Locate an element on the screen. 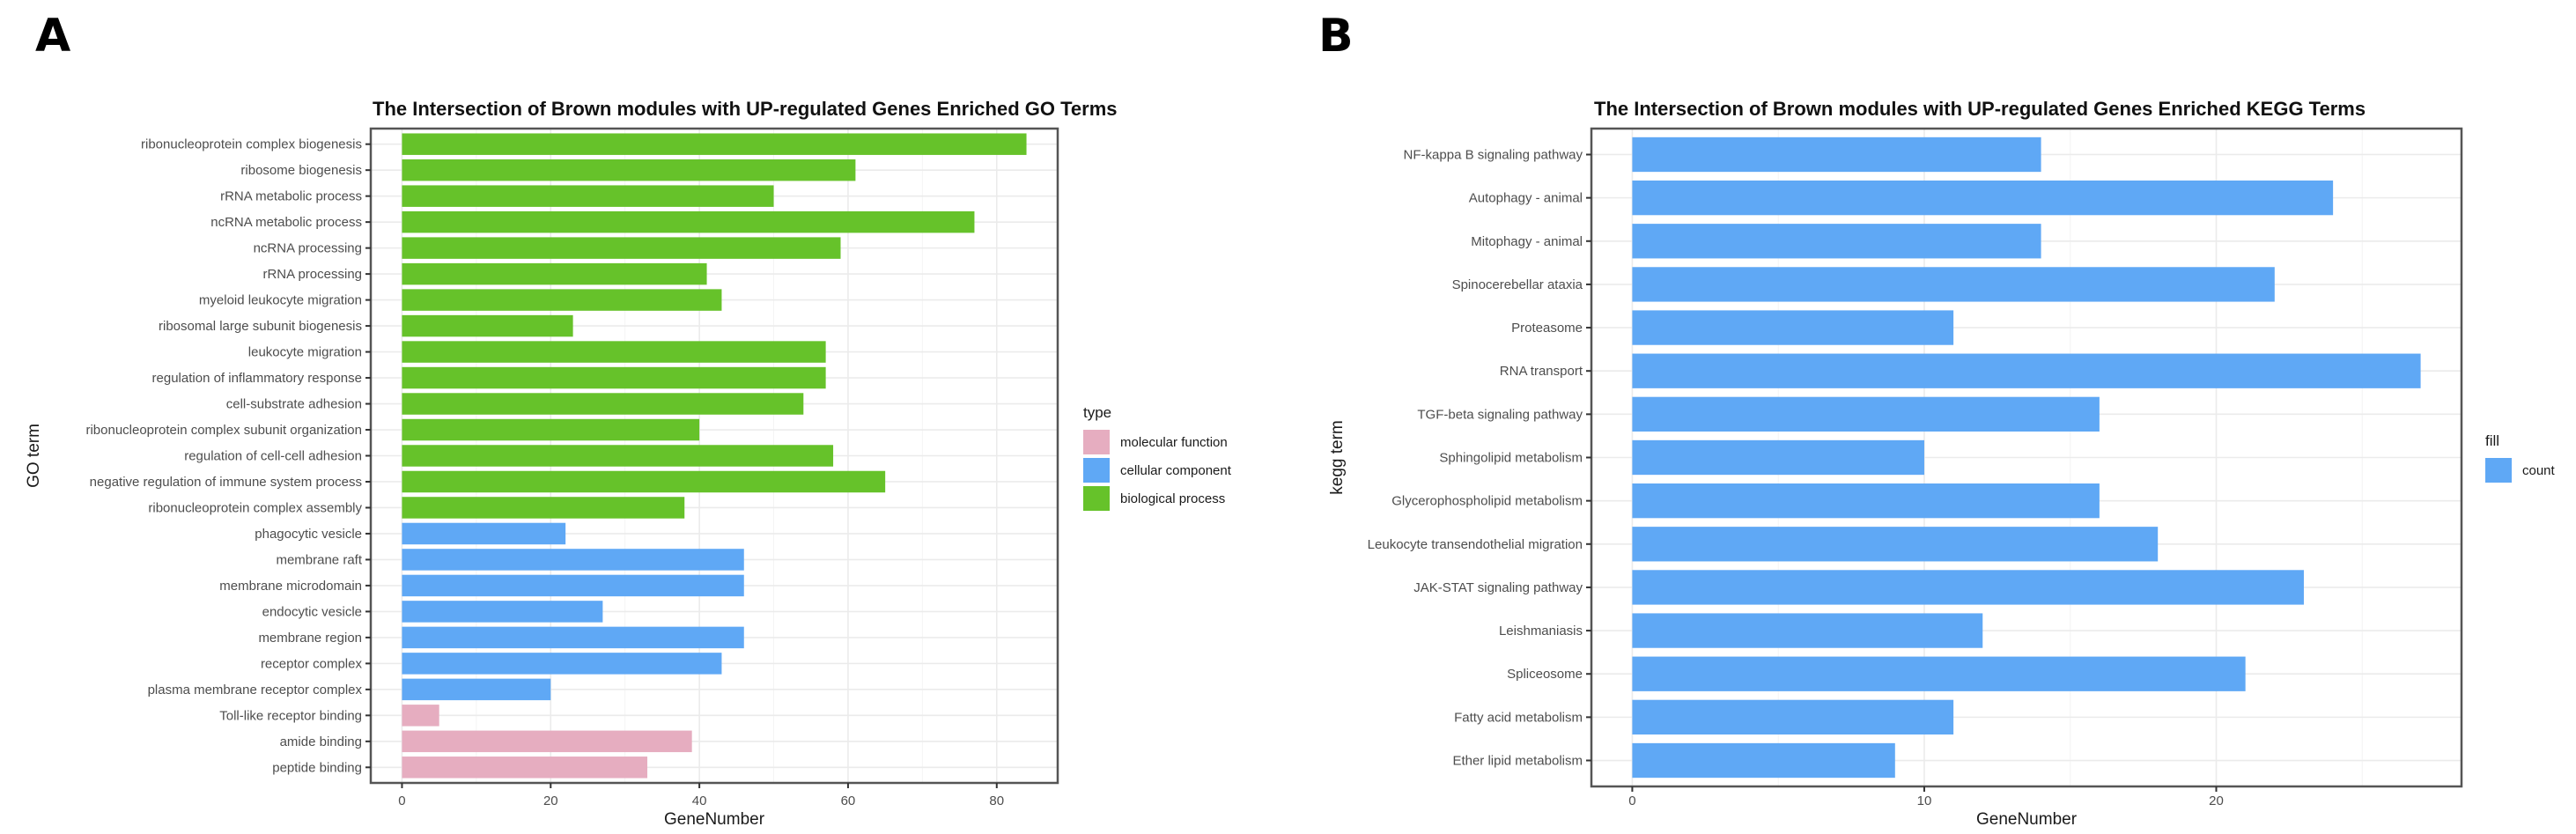  category-label: regulation of inflammatory response is located at coordinates (257, 378).